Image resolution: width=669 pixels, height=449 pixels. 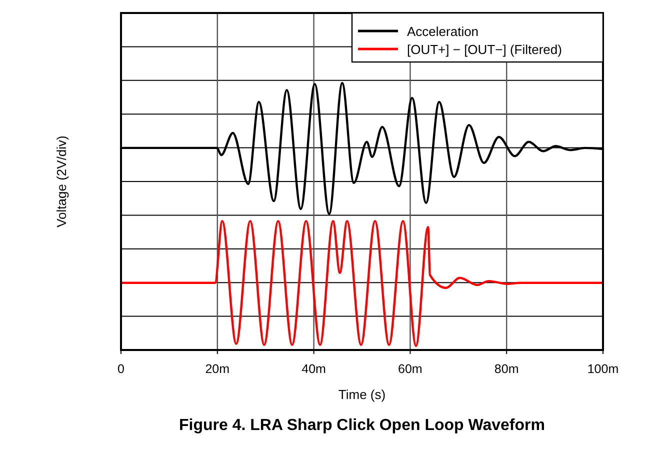 I want to click on y-axis-title: Voltage (2V/div), so click(x=61, y=182).